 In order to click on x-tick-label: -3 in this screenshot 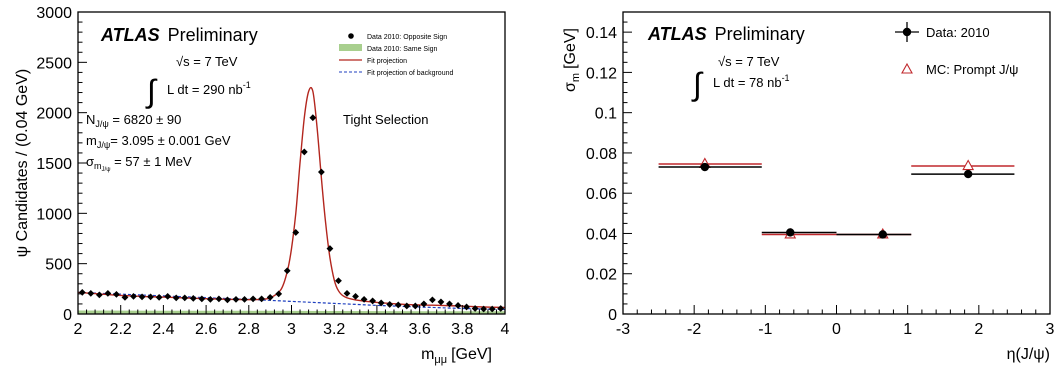, I will do `click(623, 329)`.